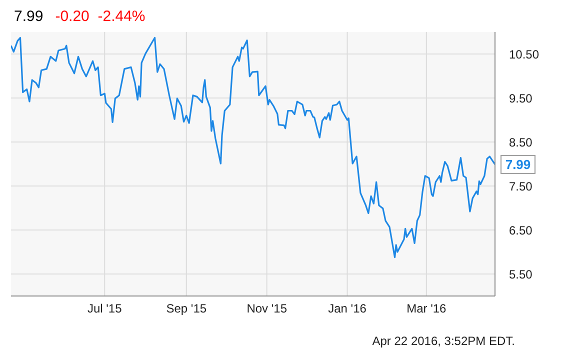 This screenshot has width=575, height=358. What do you see at coordinates (521, 186) in the screenshot?
I see `y-tick-label: 7.50` at bounding box center [521, 186].